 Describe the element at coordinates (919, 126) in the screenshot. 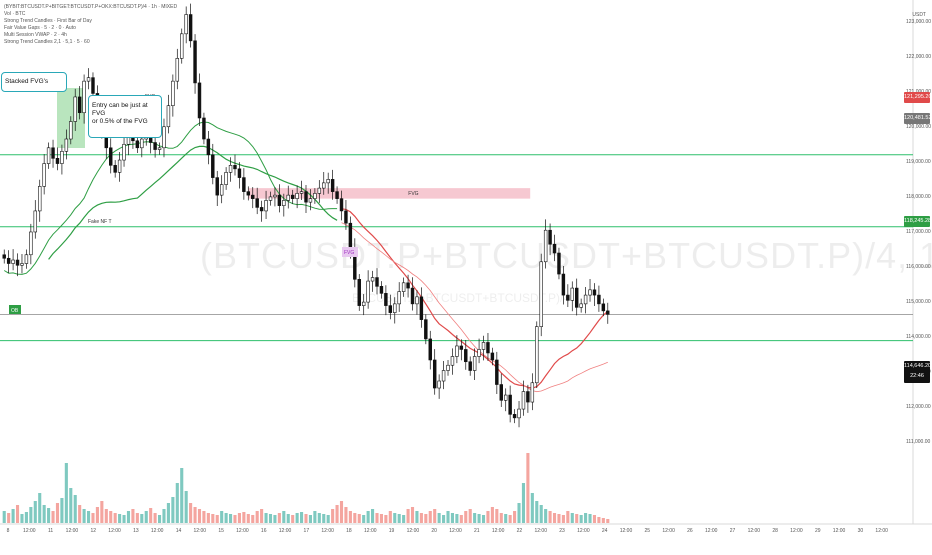

I see `y-axis-label: 120,000.00` at that location.